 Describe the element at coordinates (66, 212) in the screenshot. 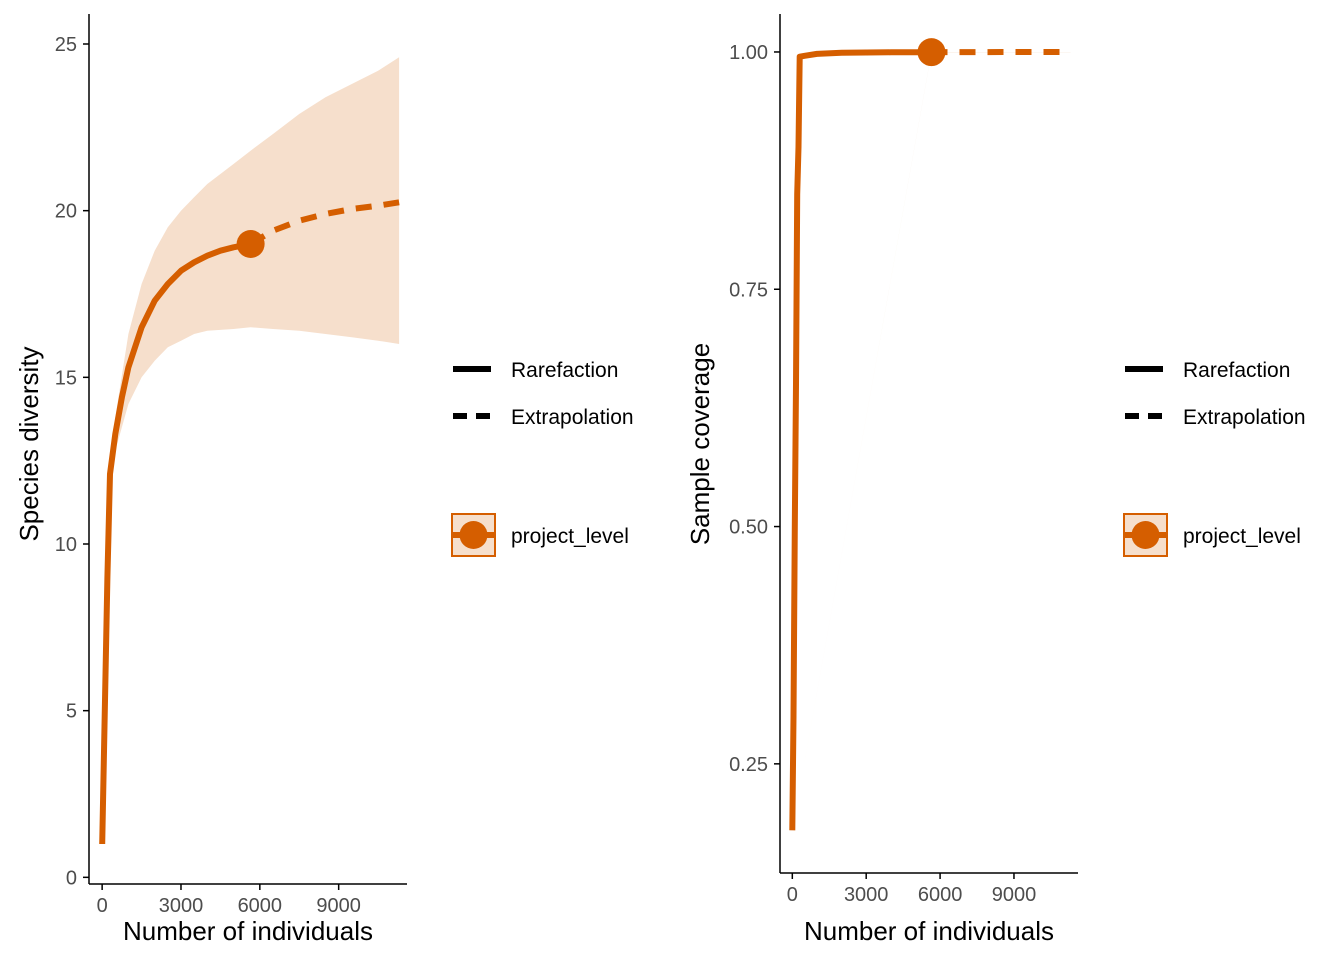

I see `y-tick-label: 20` at that location.